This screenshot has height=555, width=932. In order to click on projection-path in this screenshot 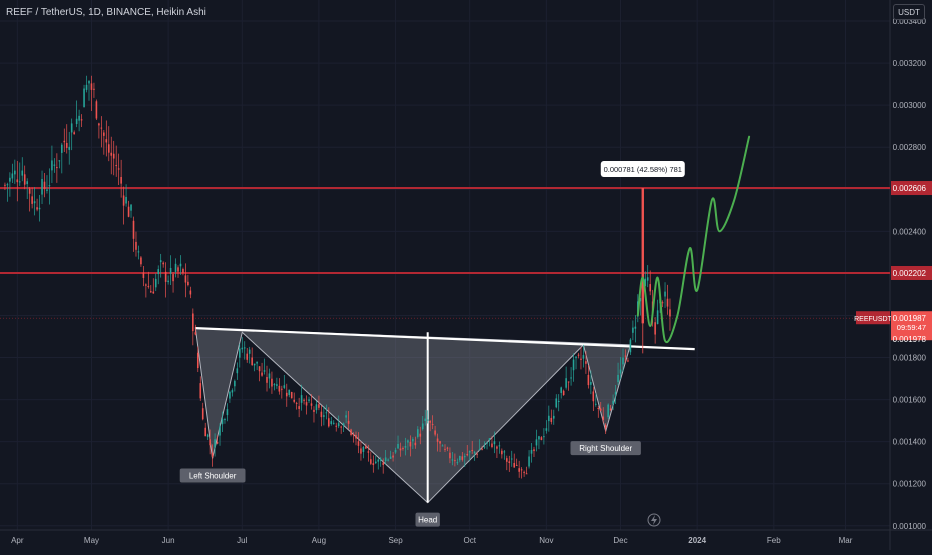, I will do `click(693, 239)`.